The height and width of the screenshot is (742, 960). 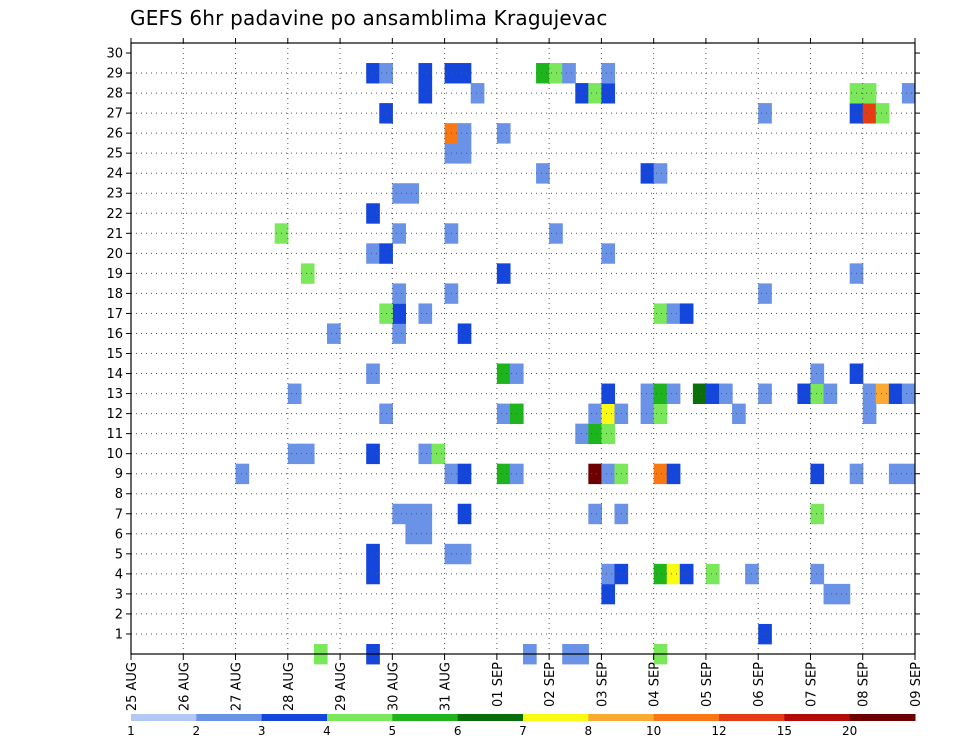 What do you see at coordinates (119, 494) in the screenshot?
I see `y-tick-label: 8` at bounding box center [119, 494].